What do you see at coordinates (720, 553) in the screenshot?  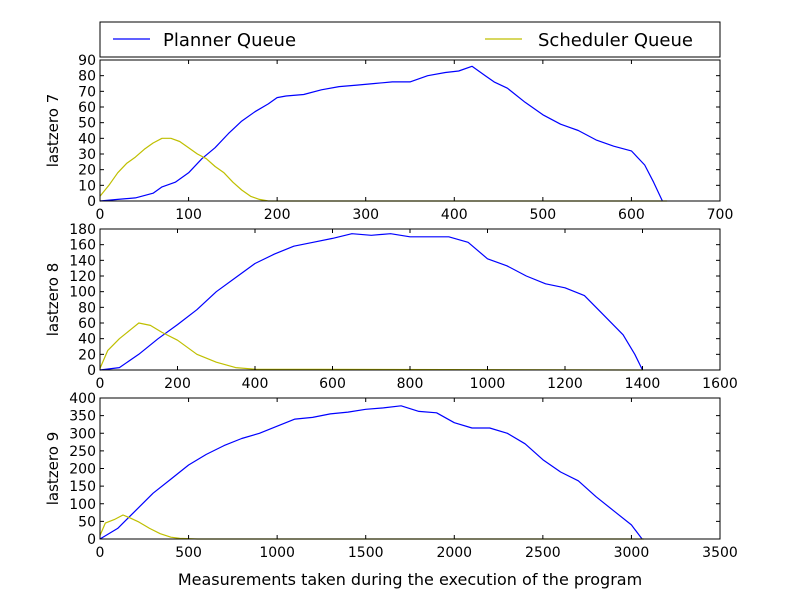 I see `x-tick-label: 3500` at bounding box center [720, 553].